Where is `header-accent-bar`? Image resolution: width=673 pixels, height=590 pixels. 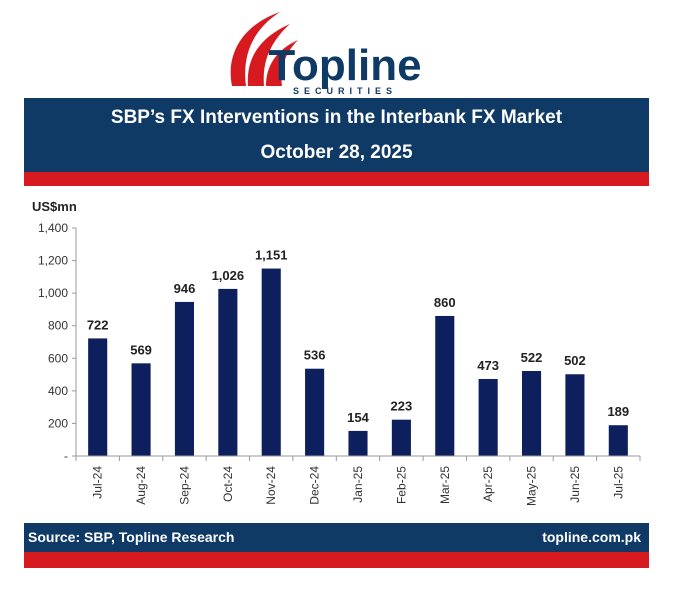
header-accent-bar is located at coordinates (336, 179).